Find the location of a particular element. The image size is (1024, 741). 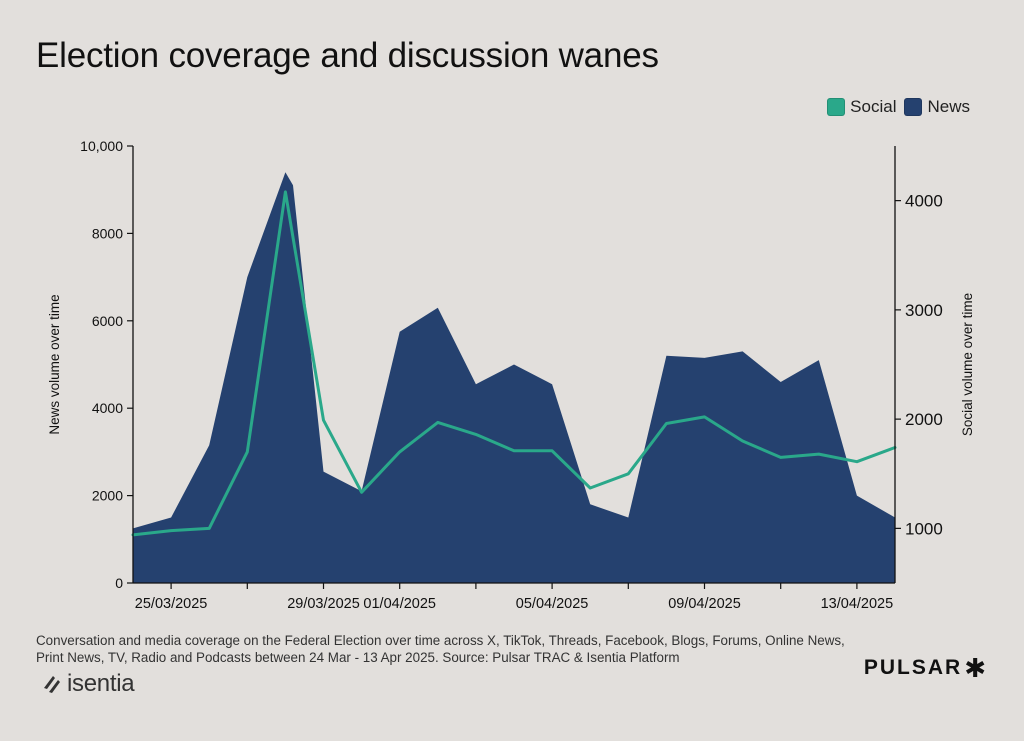

x-axis-tick-label: 29/03/2025 is located at coordinates (323, 604).